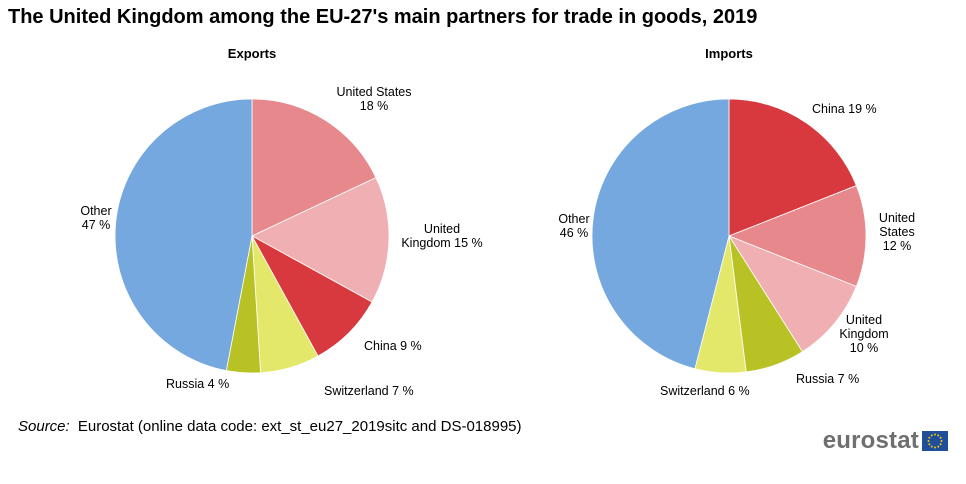 The width and height of the screenshot is (966, 484). I want to click on slice-label-other: Other 46 %, so click(573, 226).